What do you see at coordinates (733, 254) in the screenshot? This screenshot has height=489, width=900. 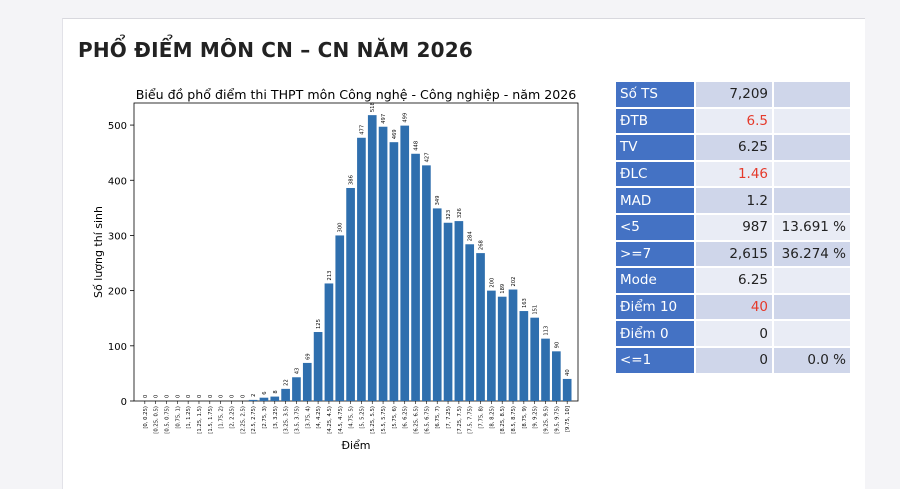 I see `stats-row: >=7 2,615 36.274 %` at bounding box center [733, 254].